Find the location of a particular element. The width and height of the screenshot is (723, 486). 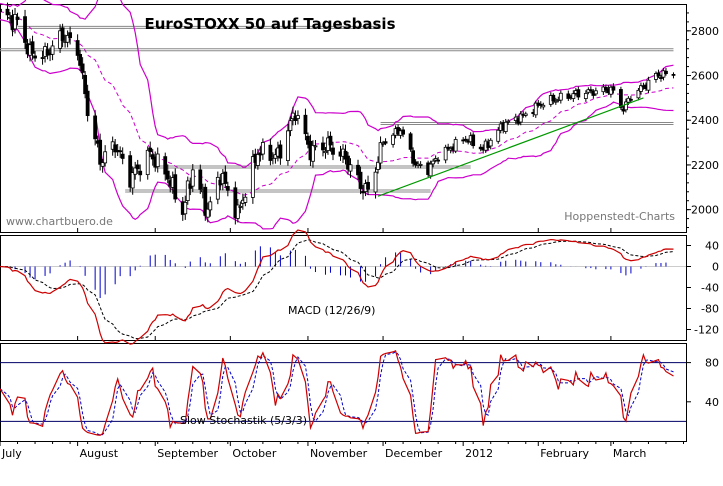

x-tick-label: September is located at coordinates (187, 453).